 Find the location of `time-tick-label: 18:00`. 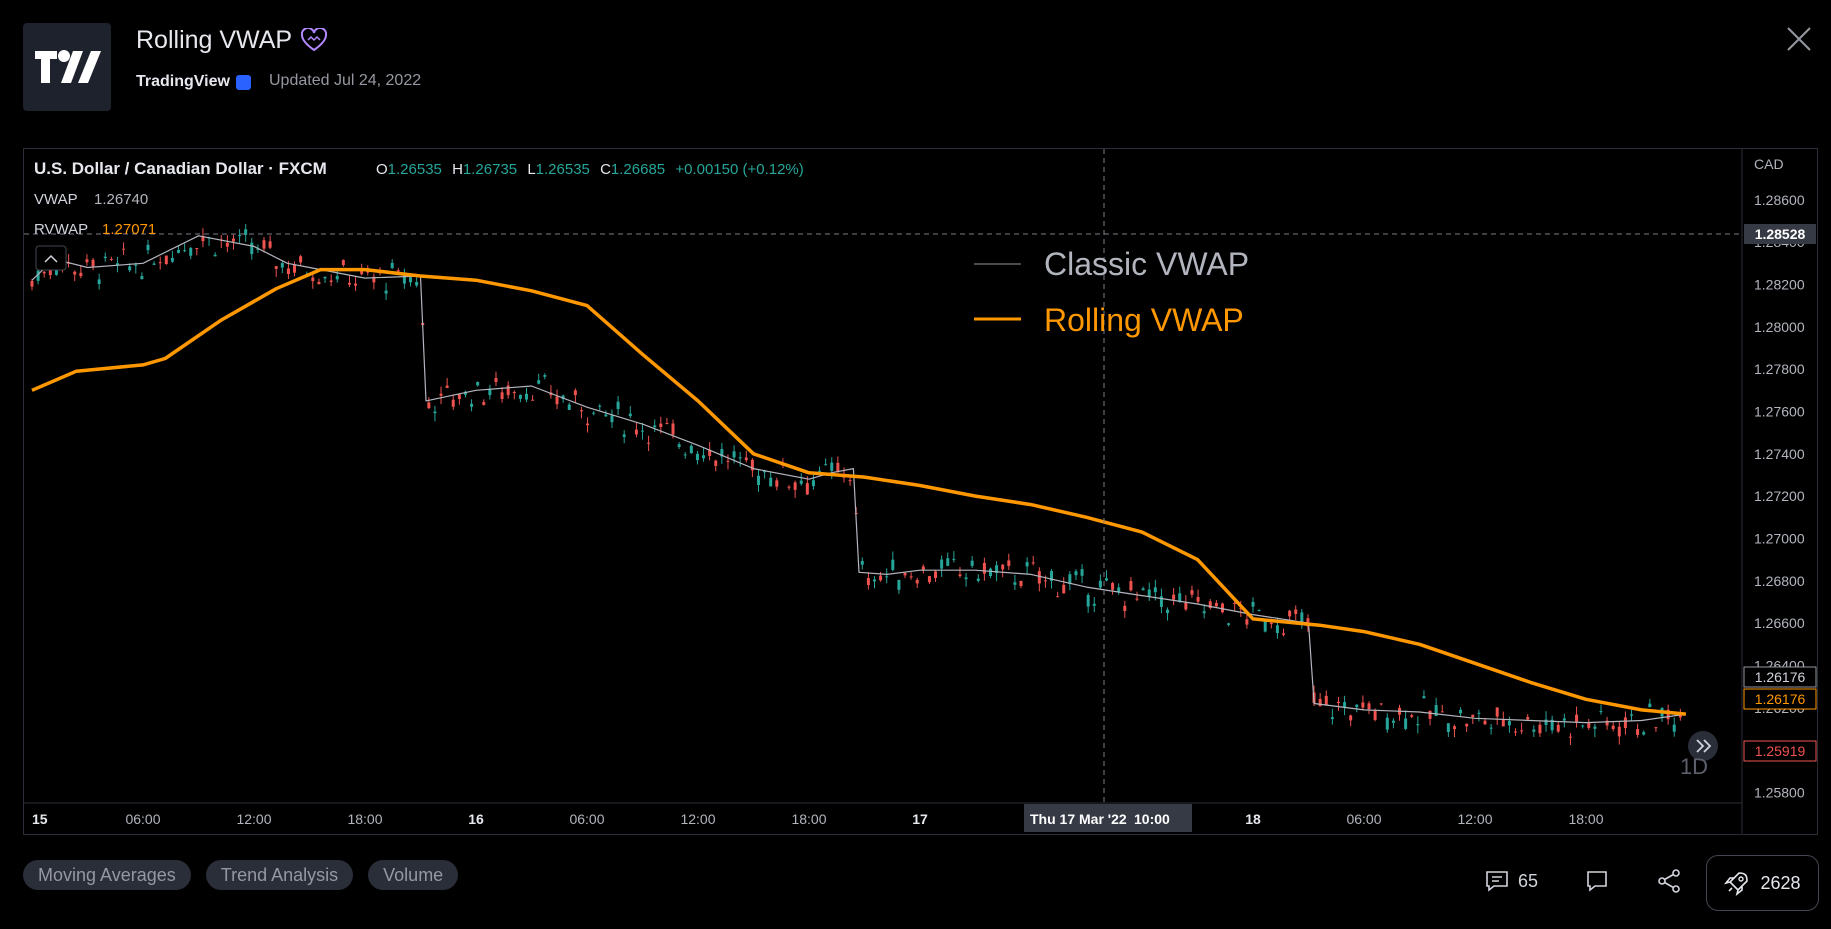

time-tick-label: 18:00 is located at coordinates (808, 819).